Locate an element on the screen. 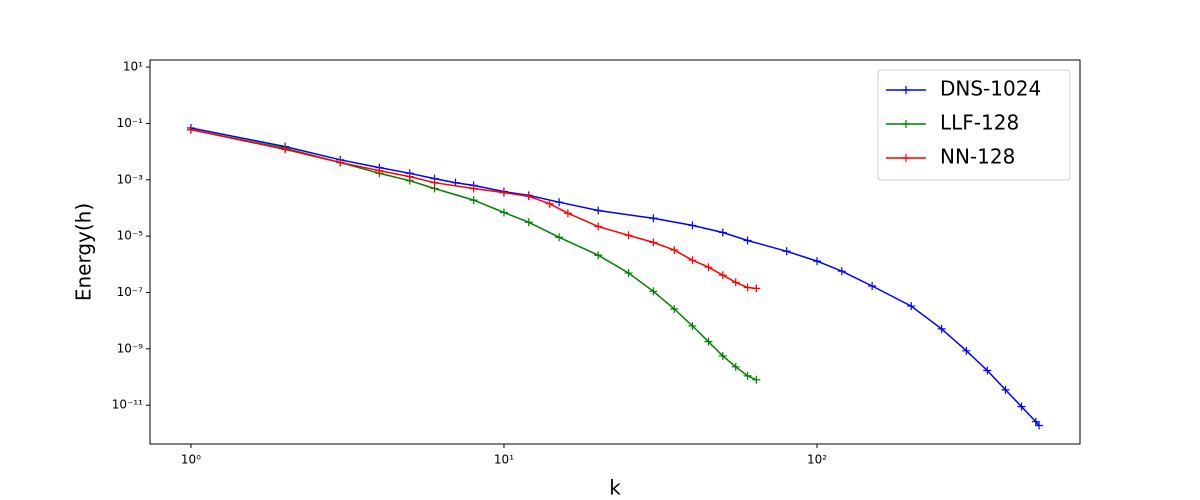 This screenshot has width=1200, height=500. y-tick-label: 10⁻⁵ is located at coordinates (130, 236).